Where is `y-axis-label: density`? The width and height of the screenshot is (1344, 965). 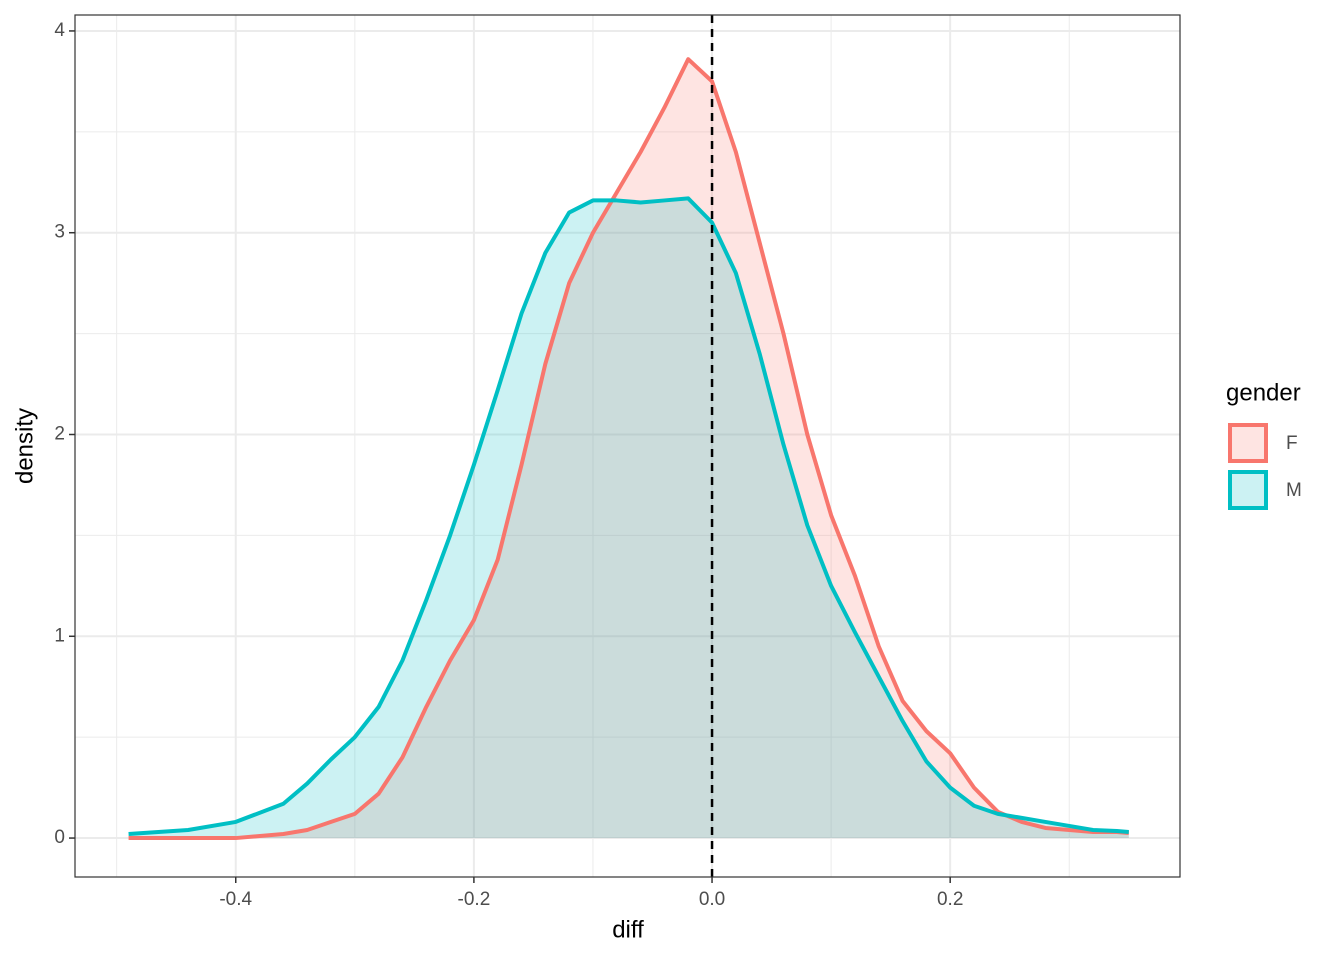
y-axis-label: density is located at coordinates (24, 446).